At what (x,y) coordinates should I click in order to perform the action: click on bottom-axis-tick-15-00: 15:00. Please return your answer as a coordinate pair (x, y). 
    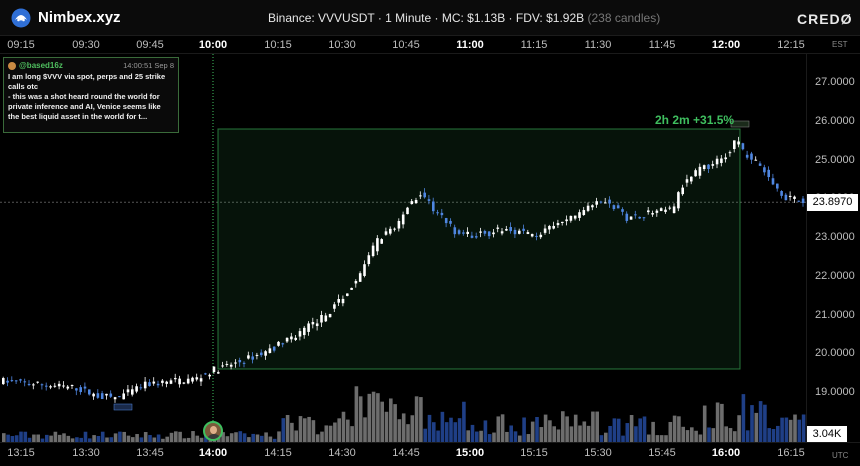
    Looking at the image, I should click on (470, 453).